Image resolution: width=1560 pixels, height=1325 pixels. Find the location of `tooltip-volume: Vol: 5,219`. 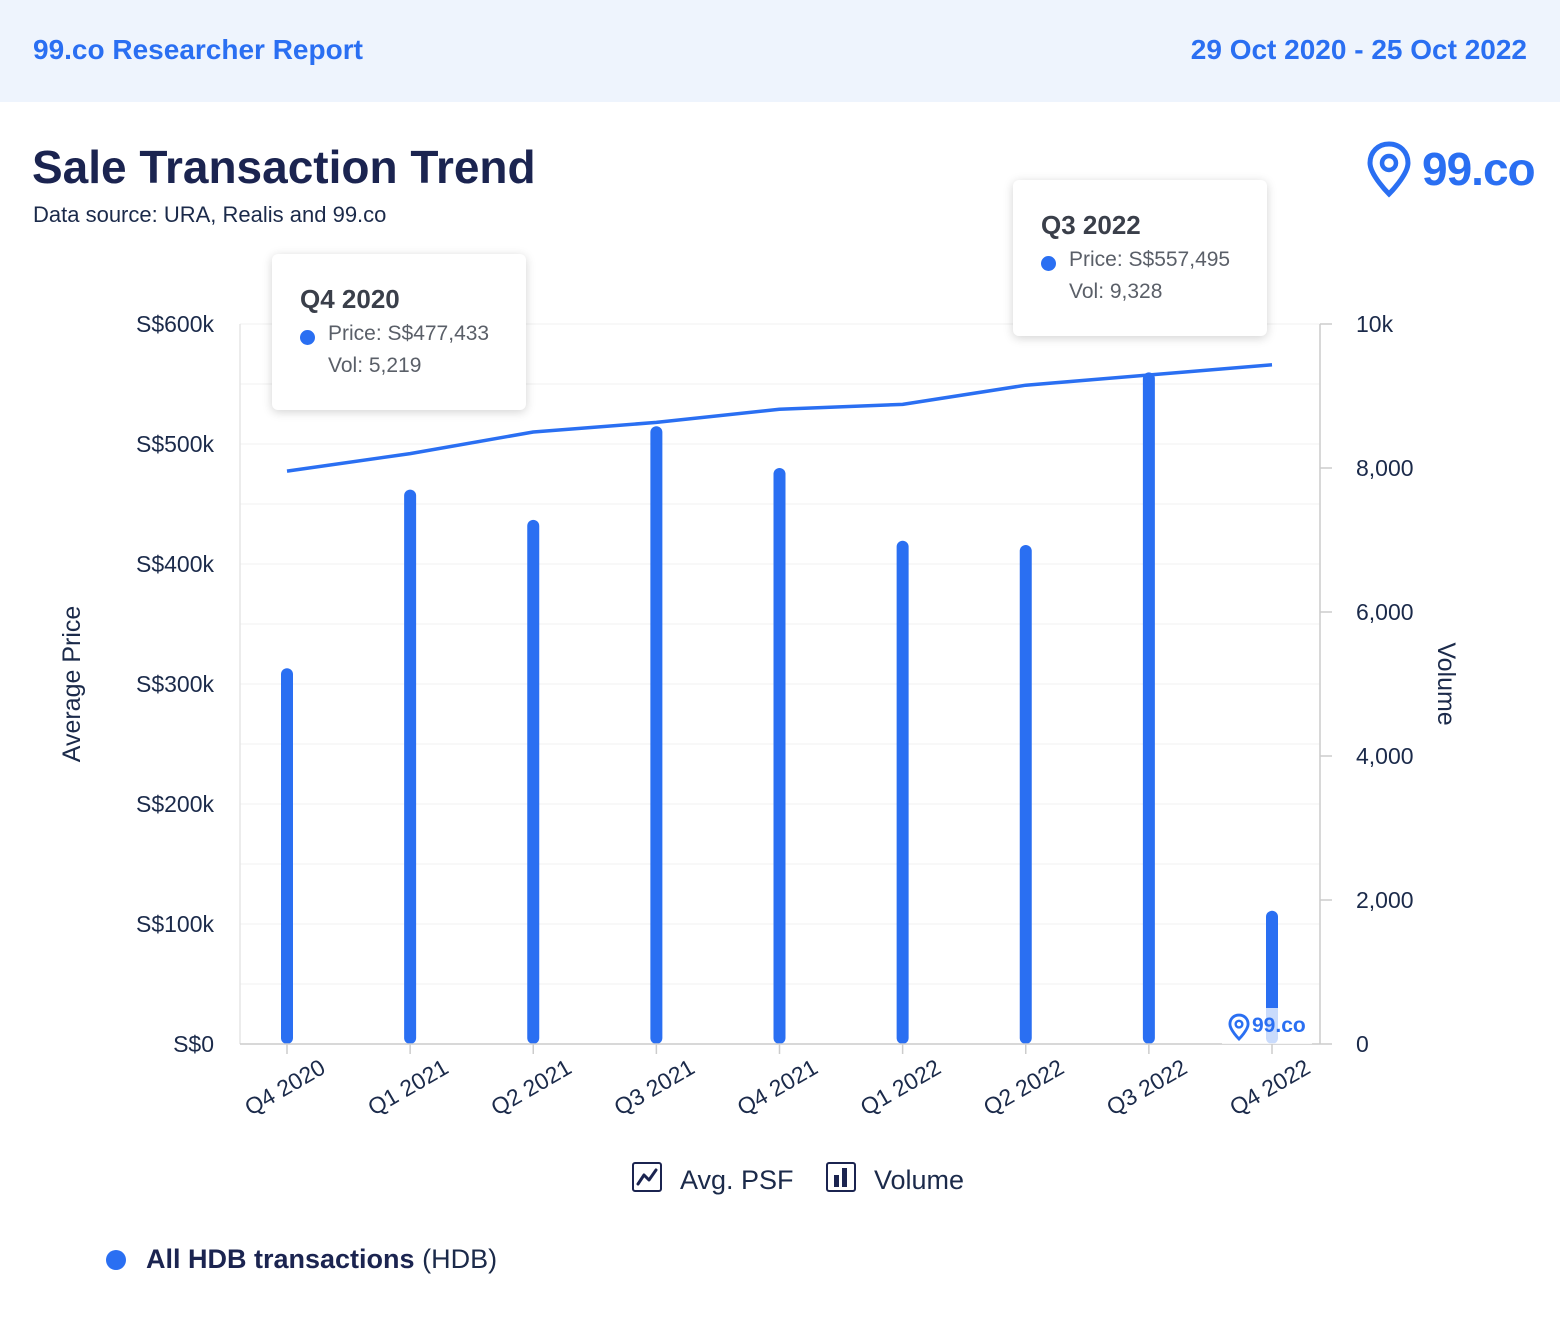

tooltip-volume: Vol: 5,219 is located at coordinates (375, 365).